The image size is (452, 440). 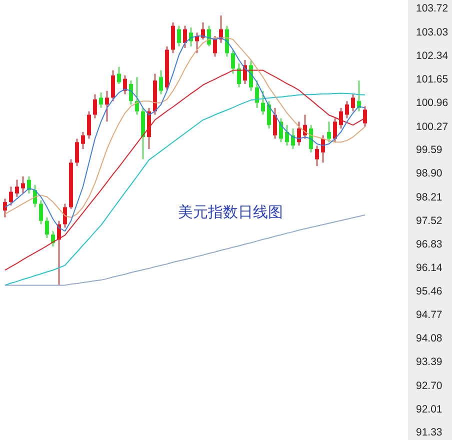 What do you see at coordinates (429, 244) in the screenshot?
I see `y-tick-label: 96.83` at bounding box center [429, 244].